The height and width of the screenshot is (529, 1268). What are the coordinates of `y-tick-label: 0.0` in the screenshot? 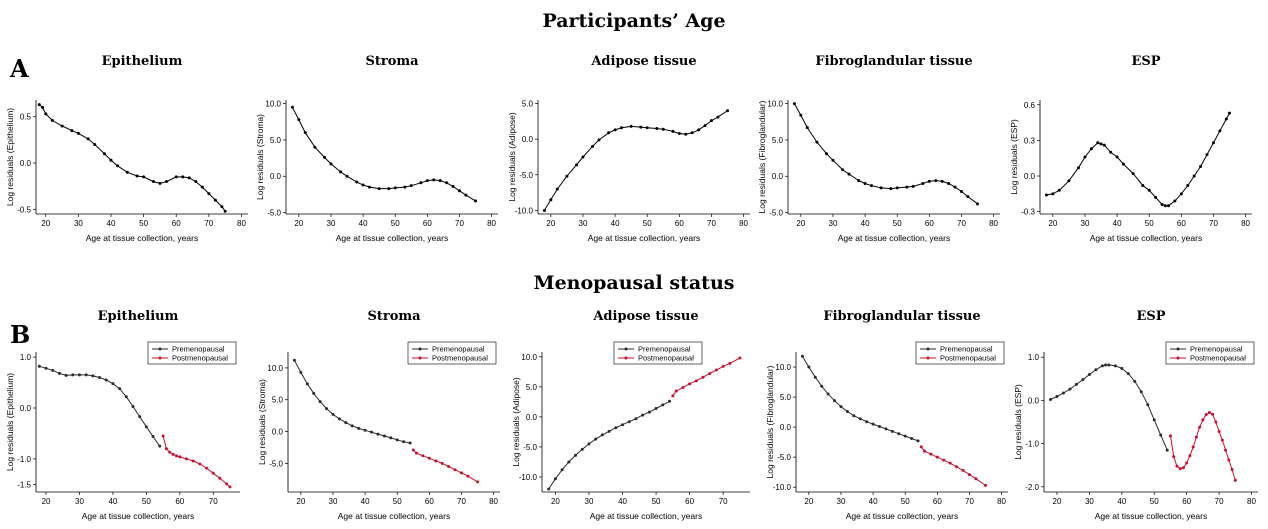 It's located at (778, 176).